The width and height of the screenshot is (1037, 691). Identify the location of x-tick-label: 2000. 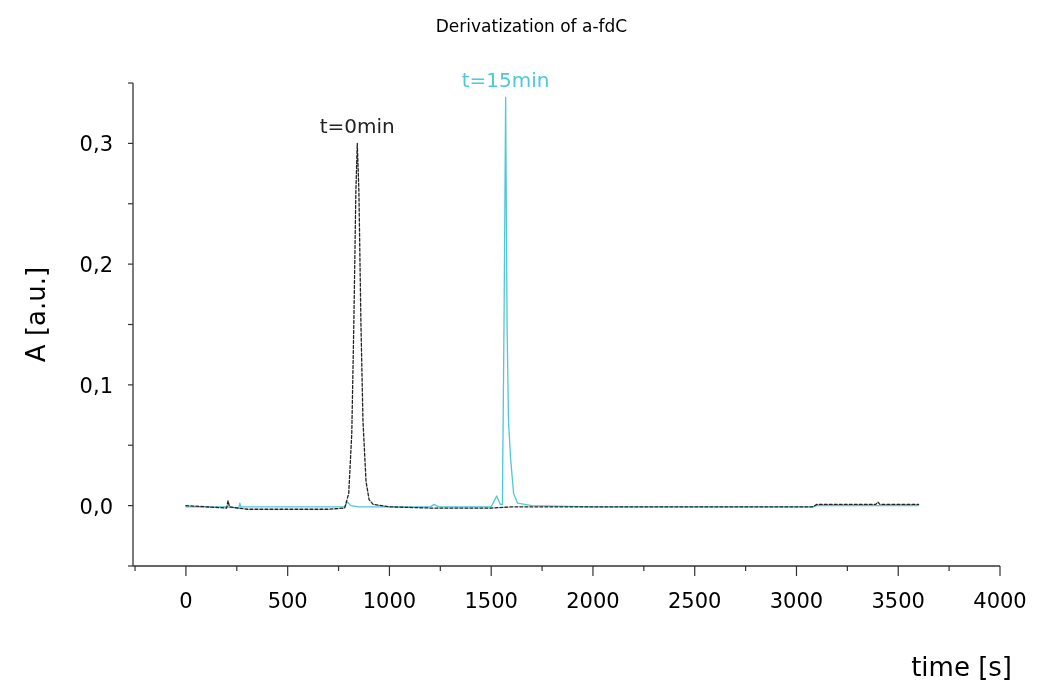
(593, 601).